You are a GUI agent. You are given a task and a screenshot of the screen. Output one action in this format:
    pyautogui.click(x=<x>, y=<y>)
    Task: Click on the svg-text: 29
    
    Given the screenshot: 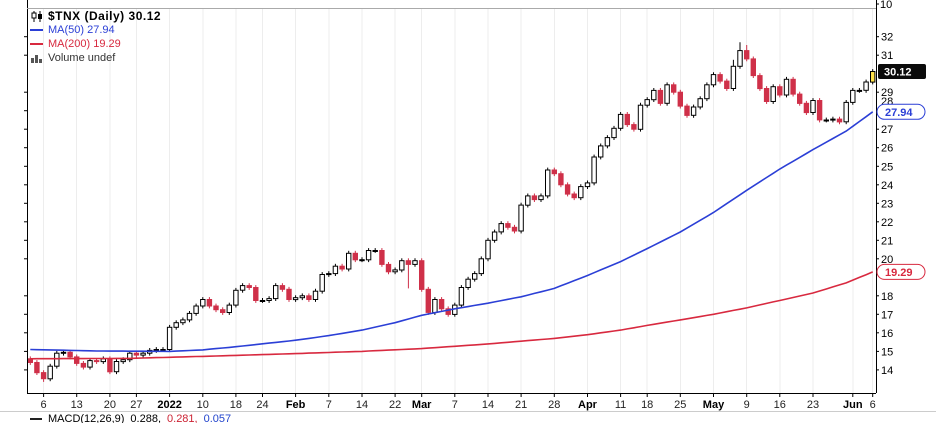 What is the action you would take?
    pyautogui.click(x=887, y=93)
    